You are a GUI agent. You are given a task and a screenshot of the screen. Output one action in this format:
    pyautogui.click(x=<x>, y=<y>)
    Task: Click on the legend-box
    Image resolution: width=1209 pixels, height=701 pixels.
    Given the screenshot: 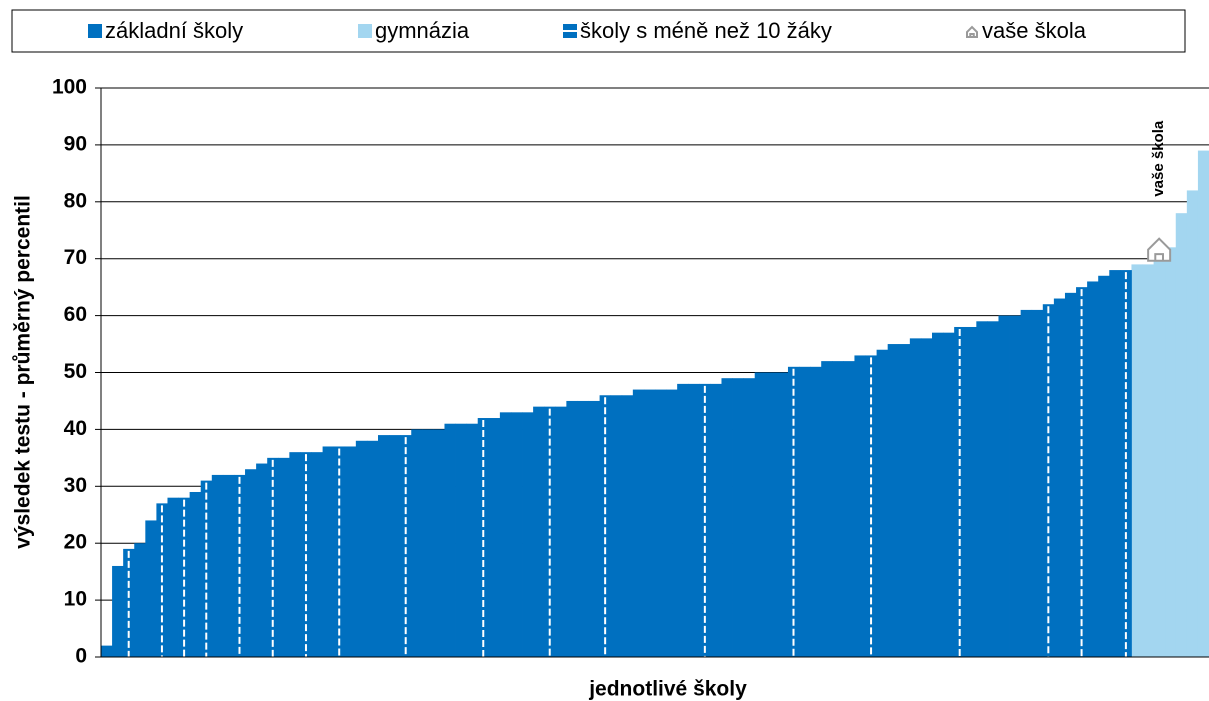 What is the action you would take?
    pyautogui.click(x=598, y=31)
    